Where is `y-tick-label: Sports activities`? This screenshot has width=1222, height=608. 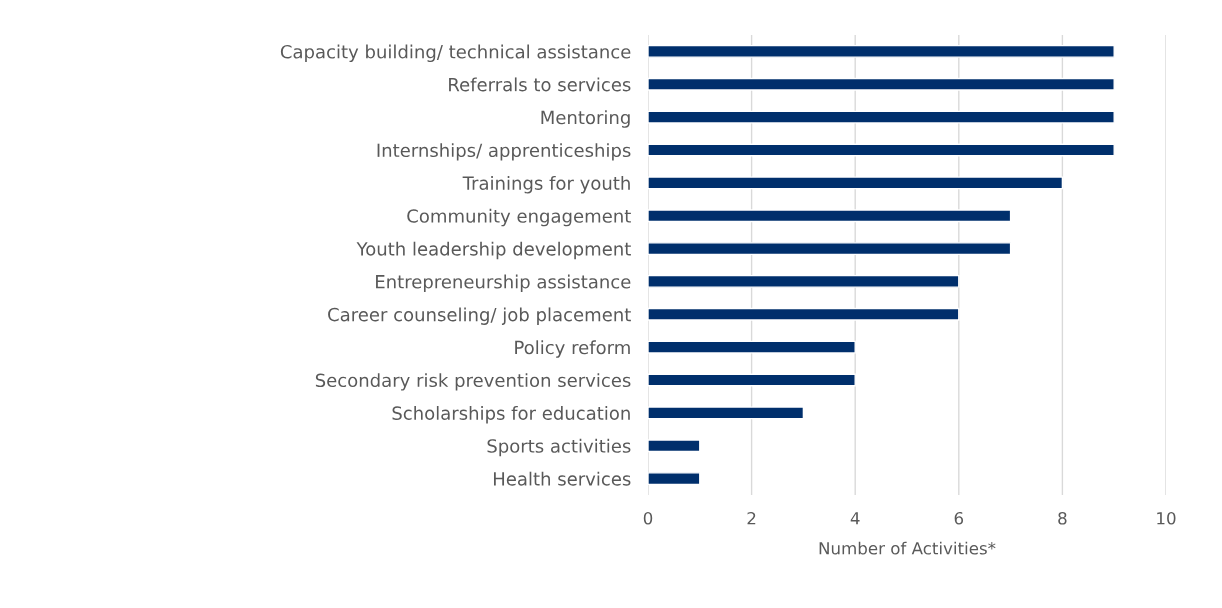 y-tick-label: Sports activities is located at coordinates (559, 447).